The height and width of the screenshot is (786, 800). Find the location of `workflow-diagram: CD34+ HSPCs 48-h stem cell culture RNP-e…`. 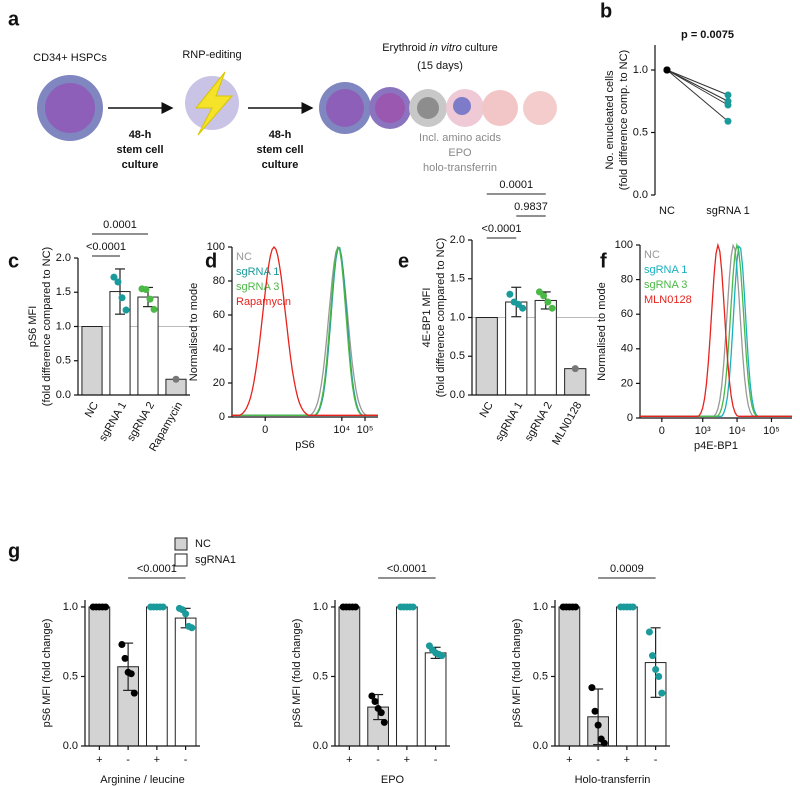

workflow-diagram: CD34+ HSPCs 48-h stem cell culture RNP-e… is located at coordinates (295, 108).